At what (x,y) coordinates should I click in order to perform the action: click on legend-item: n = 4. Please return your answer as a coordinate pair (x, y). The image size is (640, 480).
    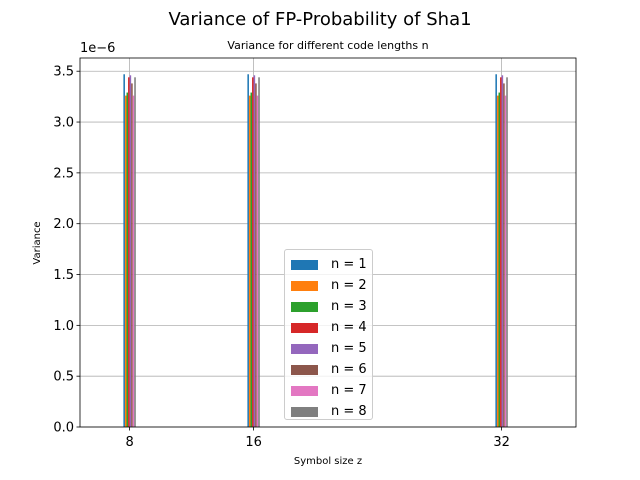
    Looking at the image, I should click on (331, 327).